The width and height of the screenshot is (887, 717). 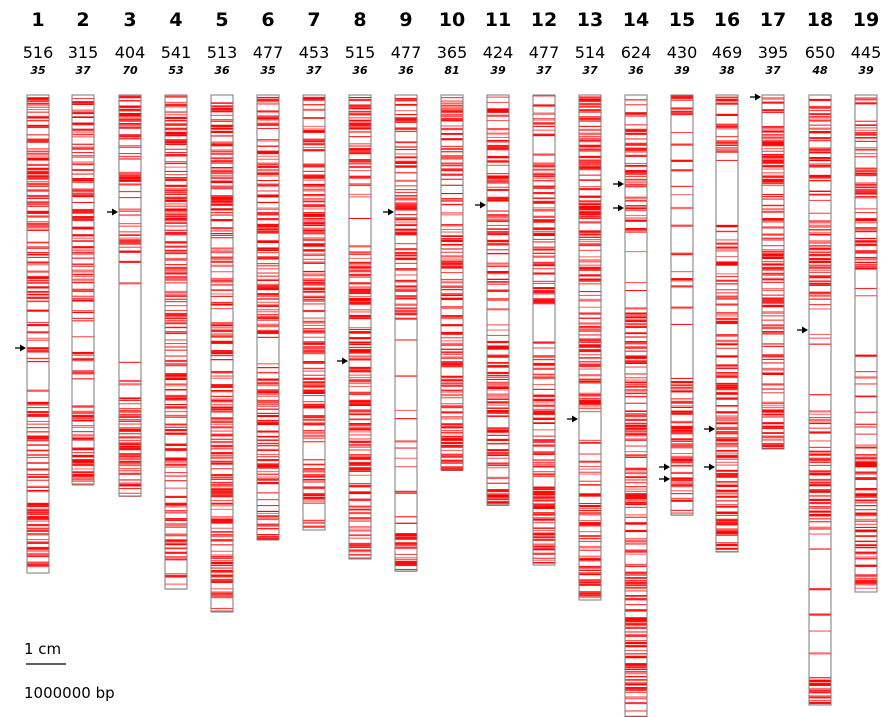 I want to click on chromosome-number-4: 4, so click(x=175, y=20).